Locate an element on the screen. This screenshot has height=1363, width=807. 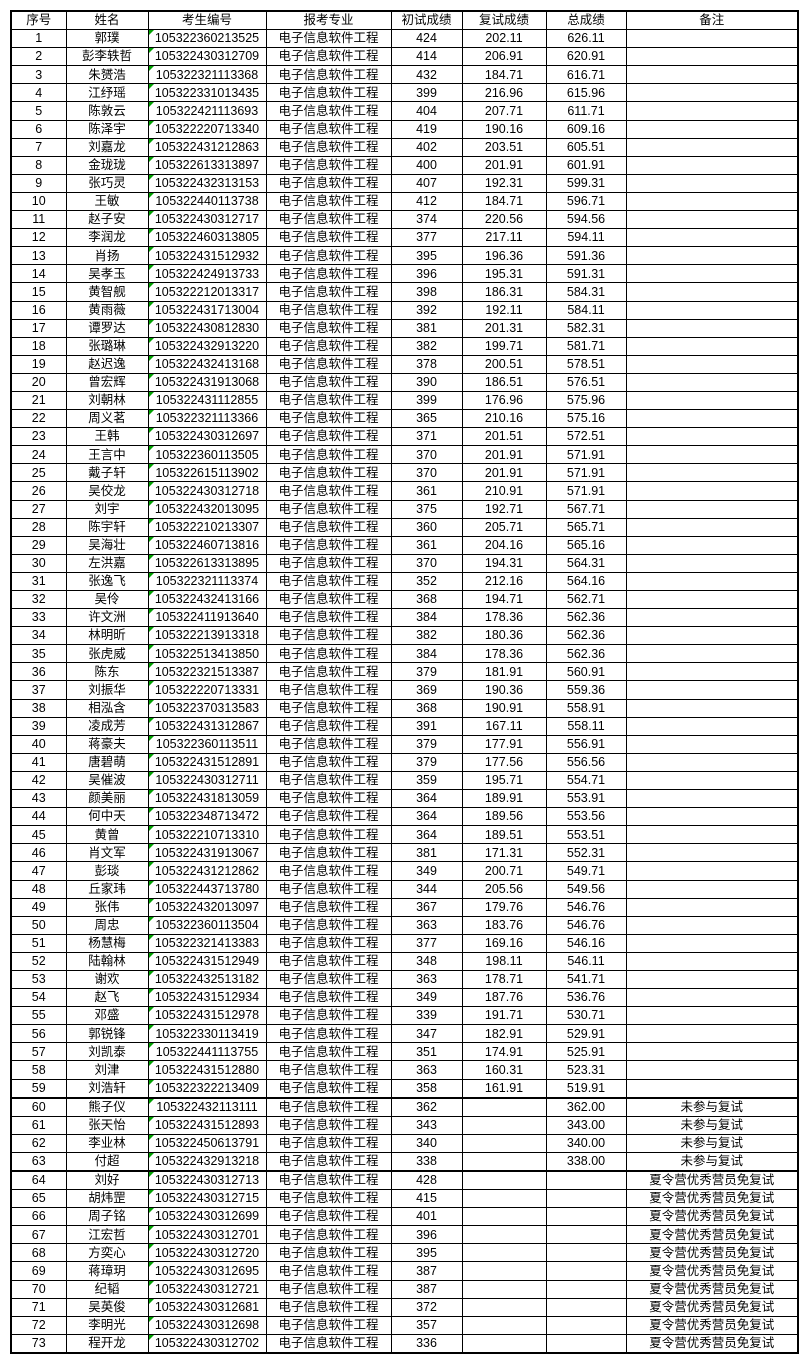
cell-no: 55 is located at coordinates (38, 1016).